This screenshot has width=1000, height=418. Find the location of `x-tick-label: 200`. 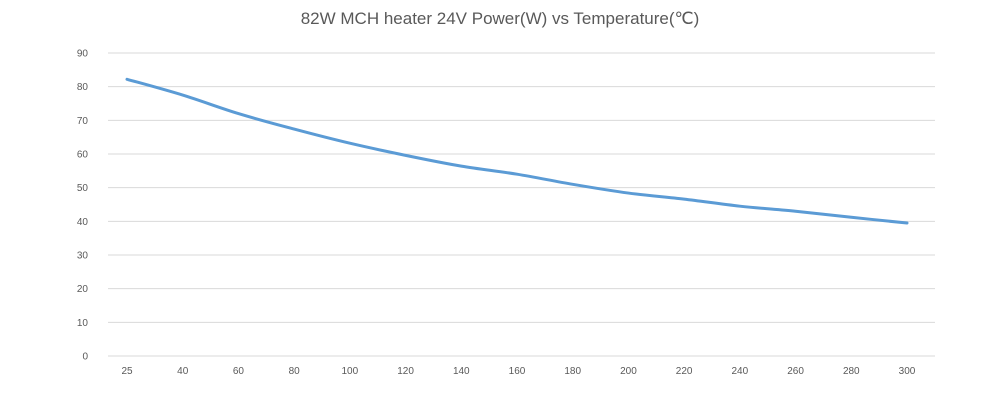

x-tick-label: 200 is located at coordinates (628, 371).